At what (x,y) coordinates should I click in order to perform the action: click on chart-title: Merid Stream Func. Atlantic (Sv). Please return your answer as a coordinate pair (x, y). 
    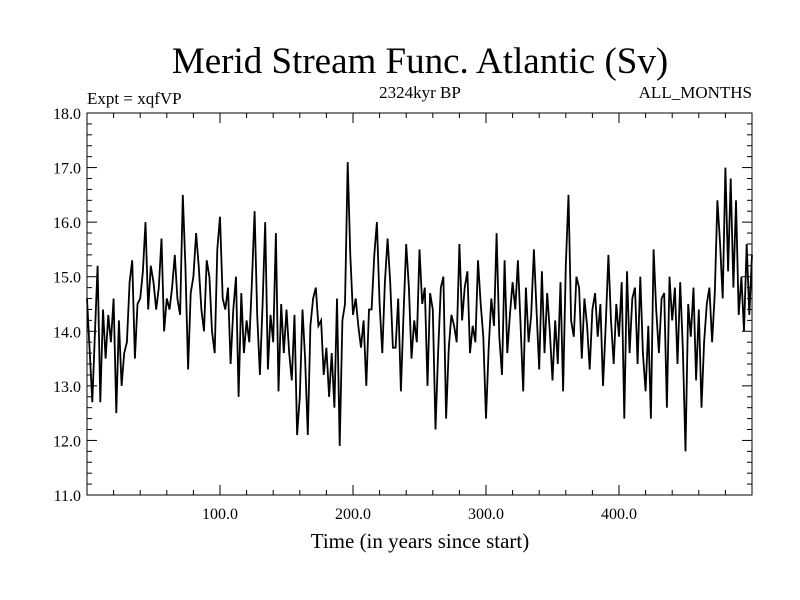
    Looking at the image, I should click on (420, 61).